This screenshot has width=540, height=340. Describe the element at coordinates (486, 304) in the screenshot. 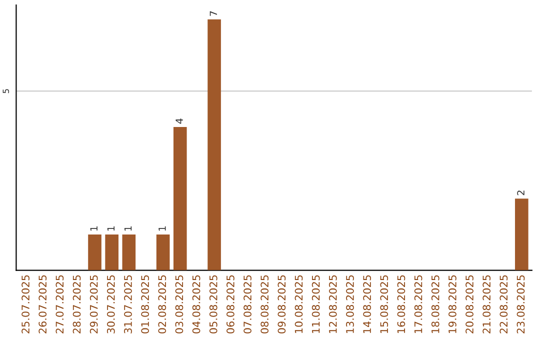

I see `x-tick-label: 21.08.2025` at that location.